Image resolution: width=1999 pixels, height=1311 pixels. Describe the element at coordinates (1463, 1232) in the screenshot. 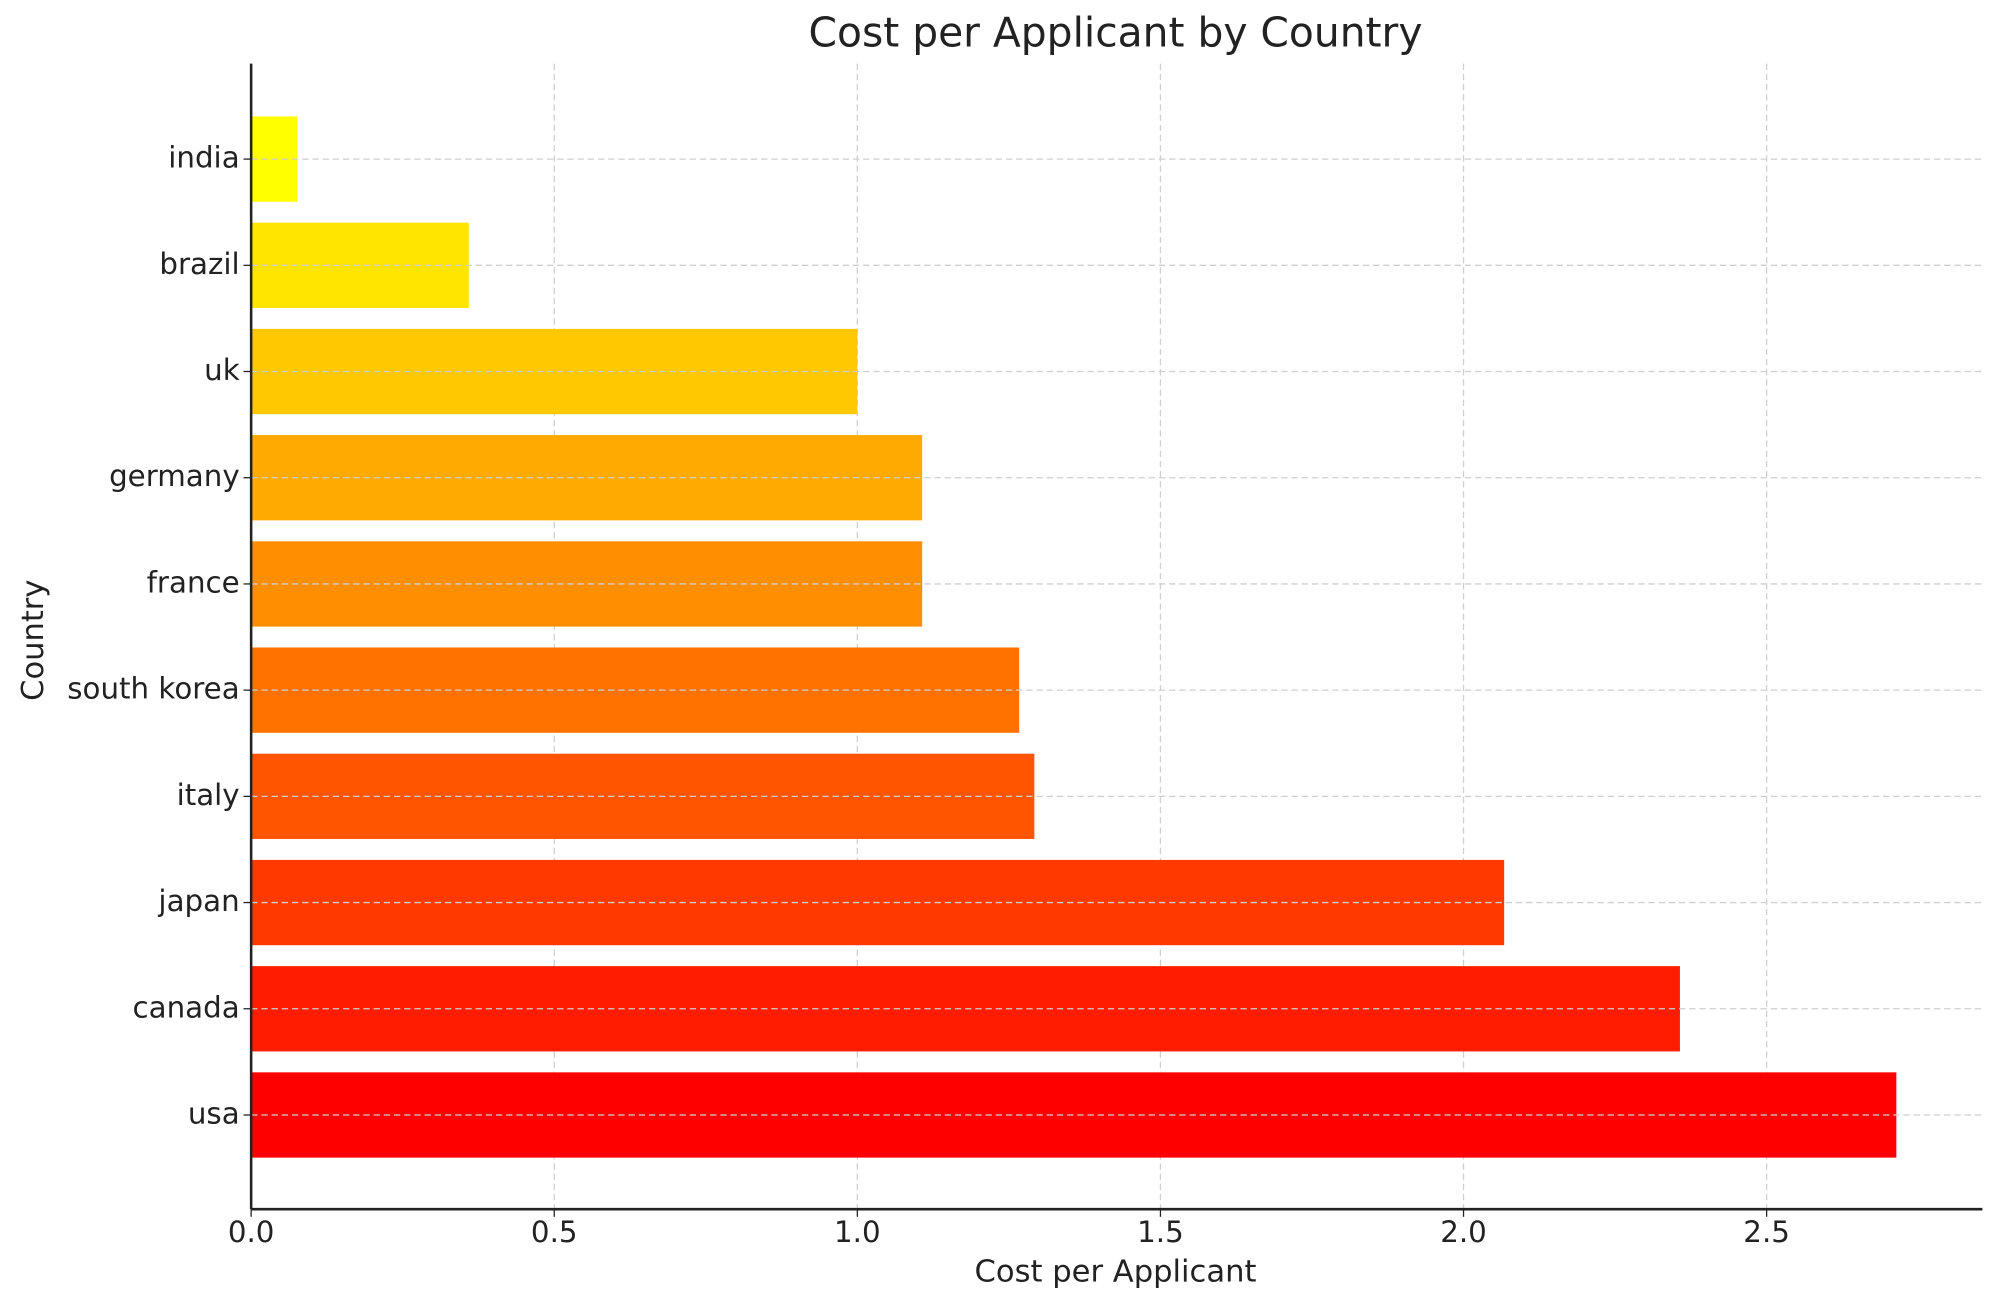

I see `x-tick-label: 2.0` at that location.